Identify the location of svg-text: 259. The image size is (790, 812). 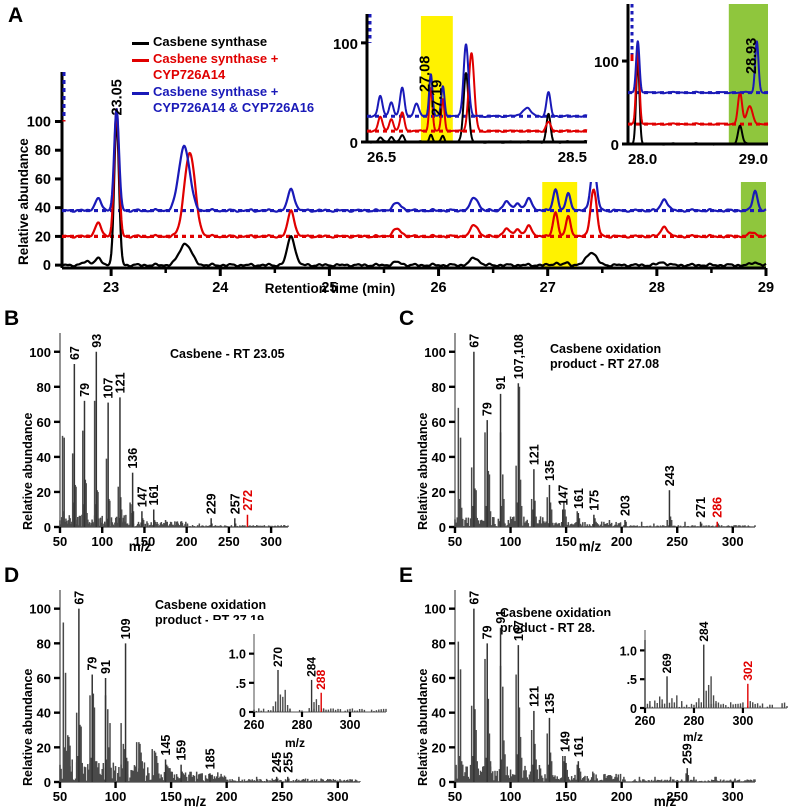
(688, 753).